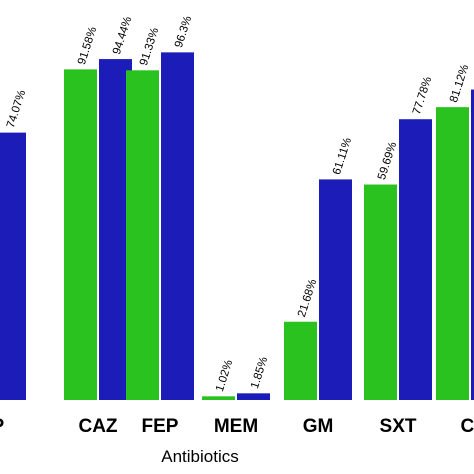 The width and height of the screenshot is (474, 474). I want to click on data-label-caz-series-2: 94.44%, so click(122, 35).